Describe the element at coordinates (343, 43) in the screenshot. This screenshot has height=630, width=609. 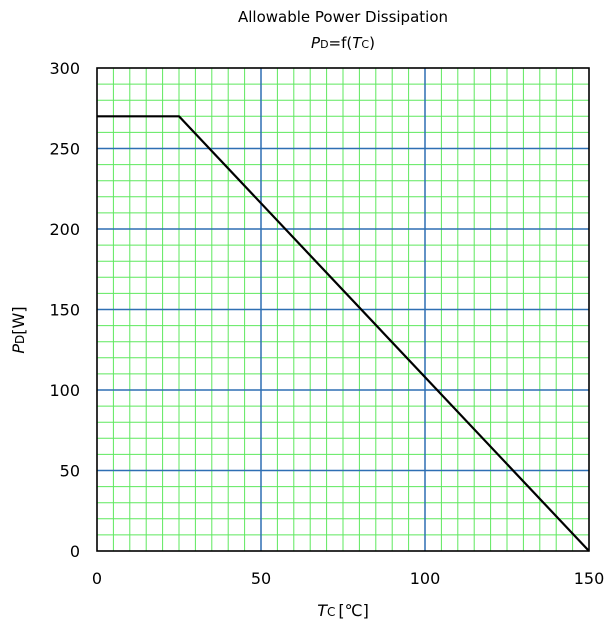
I see `chart-subtitle: PD=f(TC)` at that location.